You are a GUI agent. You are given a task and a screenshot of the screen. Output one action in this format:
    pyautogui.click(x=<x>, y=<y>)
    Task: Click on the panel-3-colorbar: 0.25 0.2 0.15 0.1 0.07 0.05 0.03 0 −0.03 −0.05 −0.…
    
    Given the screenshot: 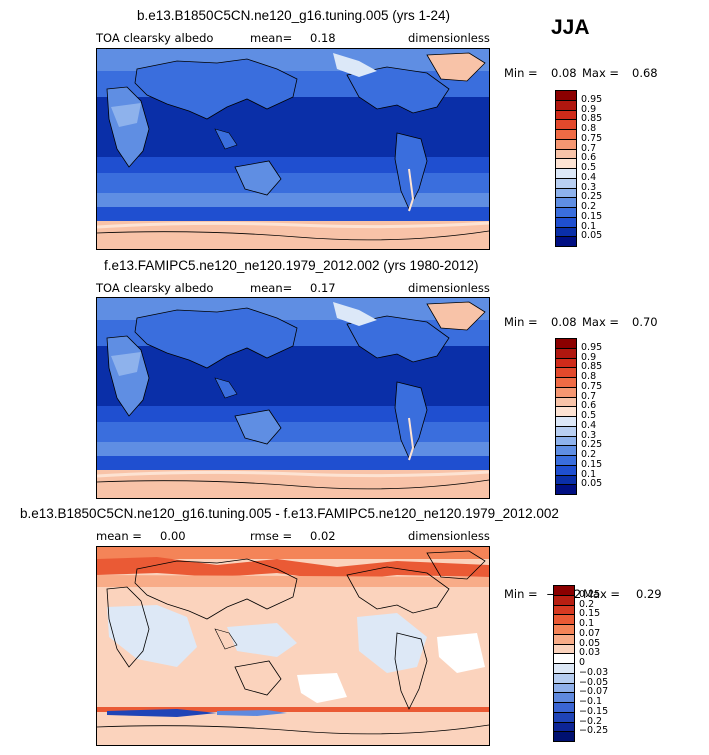 What is the action you would take?
    pyautogui.click(x=583, y=663)
    